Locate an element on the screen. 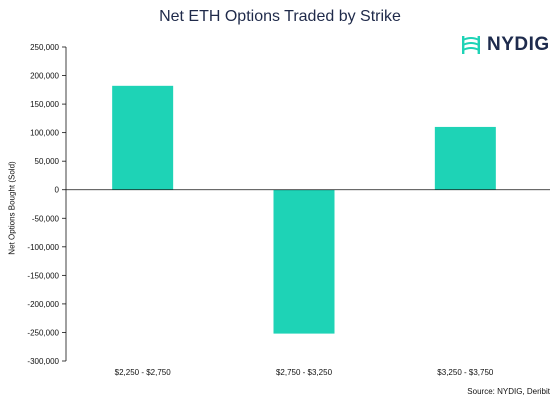 The width and height of the screenshot is (560, 407). y-tick-label: -150,000 is located at coordinates (43, 275).